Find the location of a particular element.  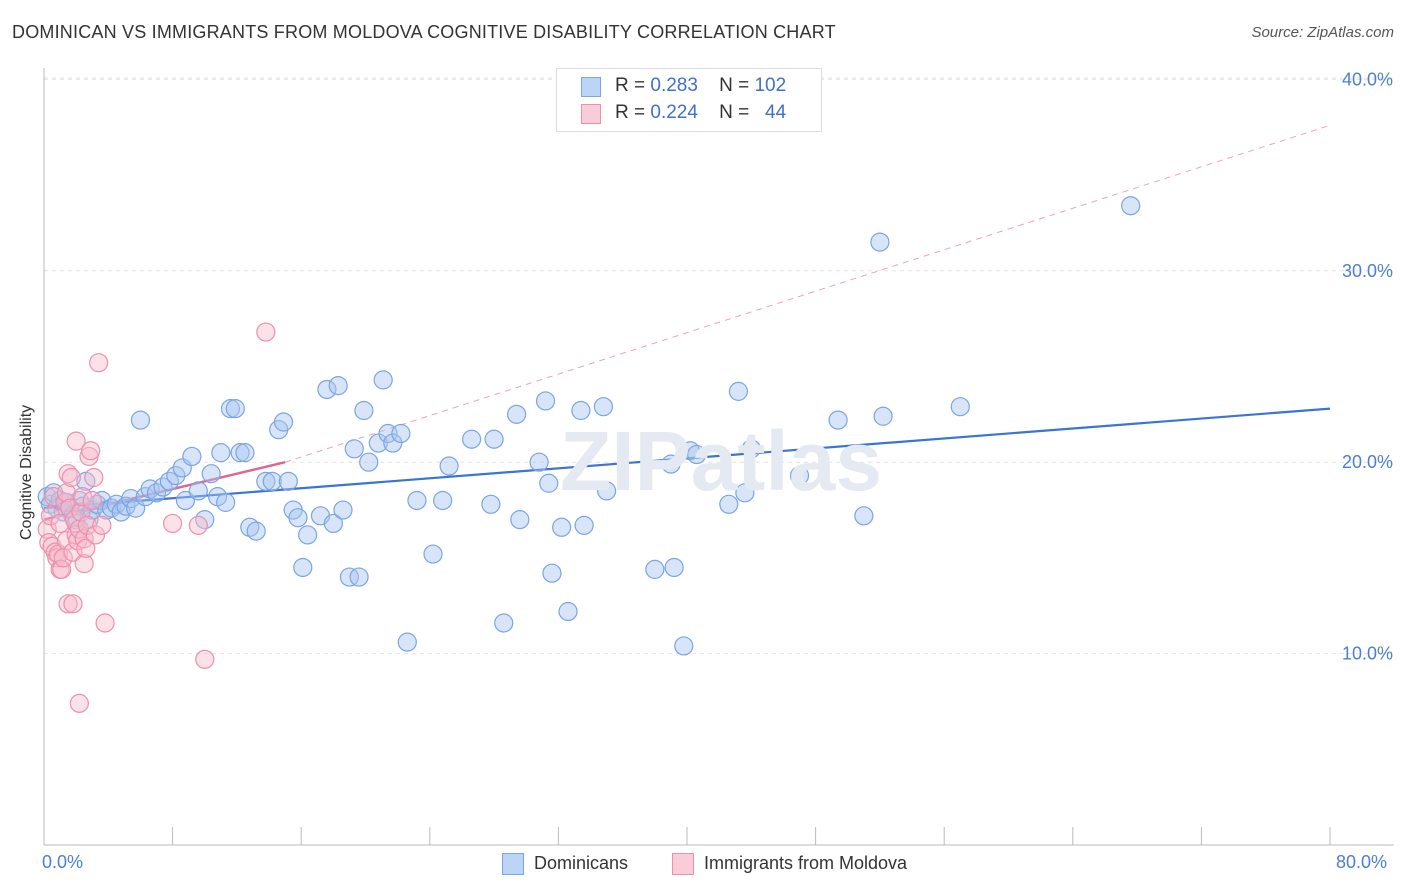

source-label: Source: ZipAtlas.com is located at coordinates (1322, 32).